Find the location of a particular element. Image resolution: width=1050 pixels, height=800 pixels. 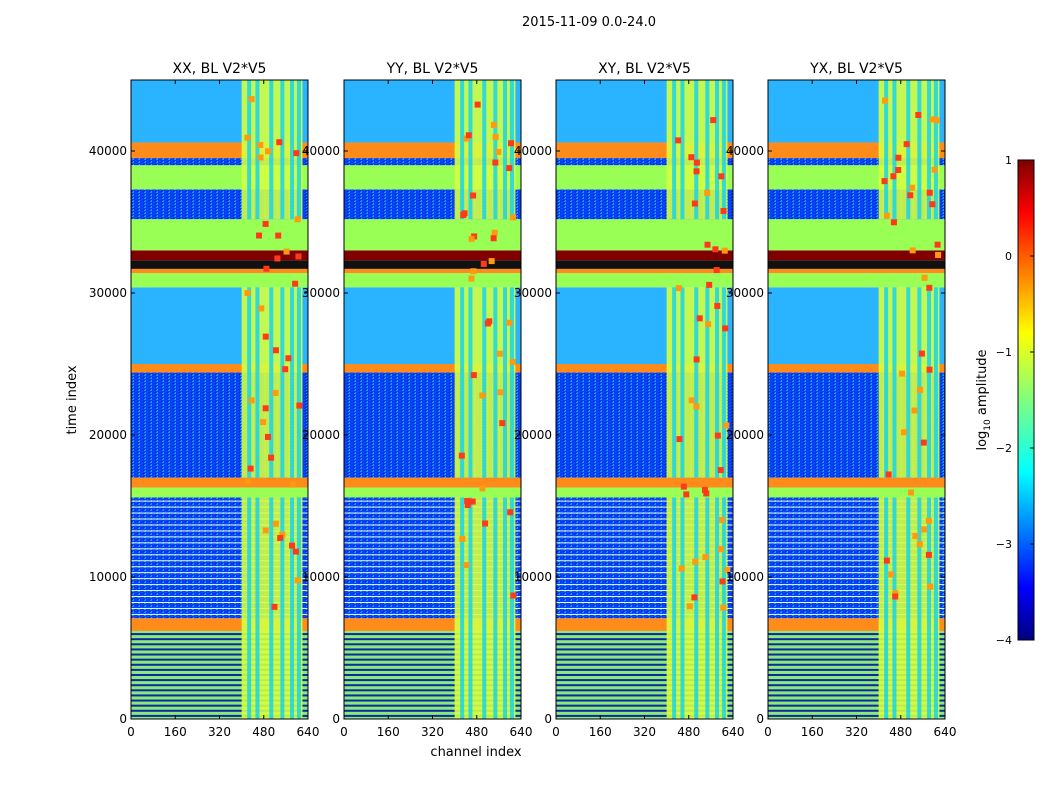

colorbar-tick-label: −2 is located at coordinates (1004, 448).